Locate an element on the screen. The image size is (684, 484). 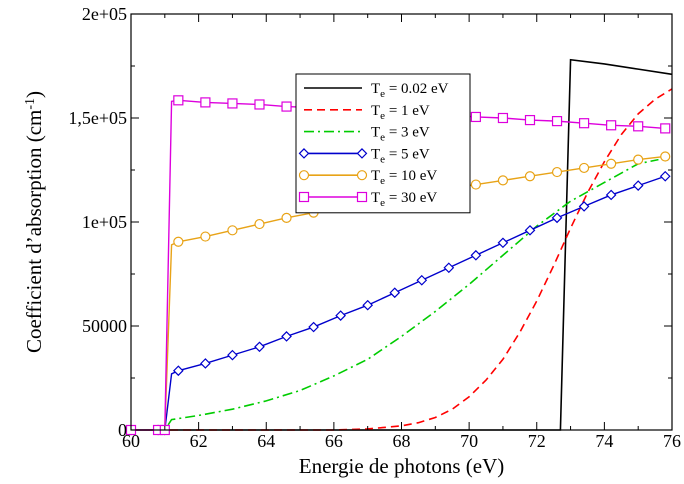
y-axis-title: Coefficient d’absorption (cm-1) is located at coordinates (34, 222).